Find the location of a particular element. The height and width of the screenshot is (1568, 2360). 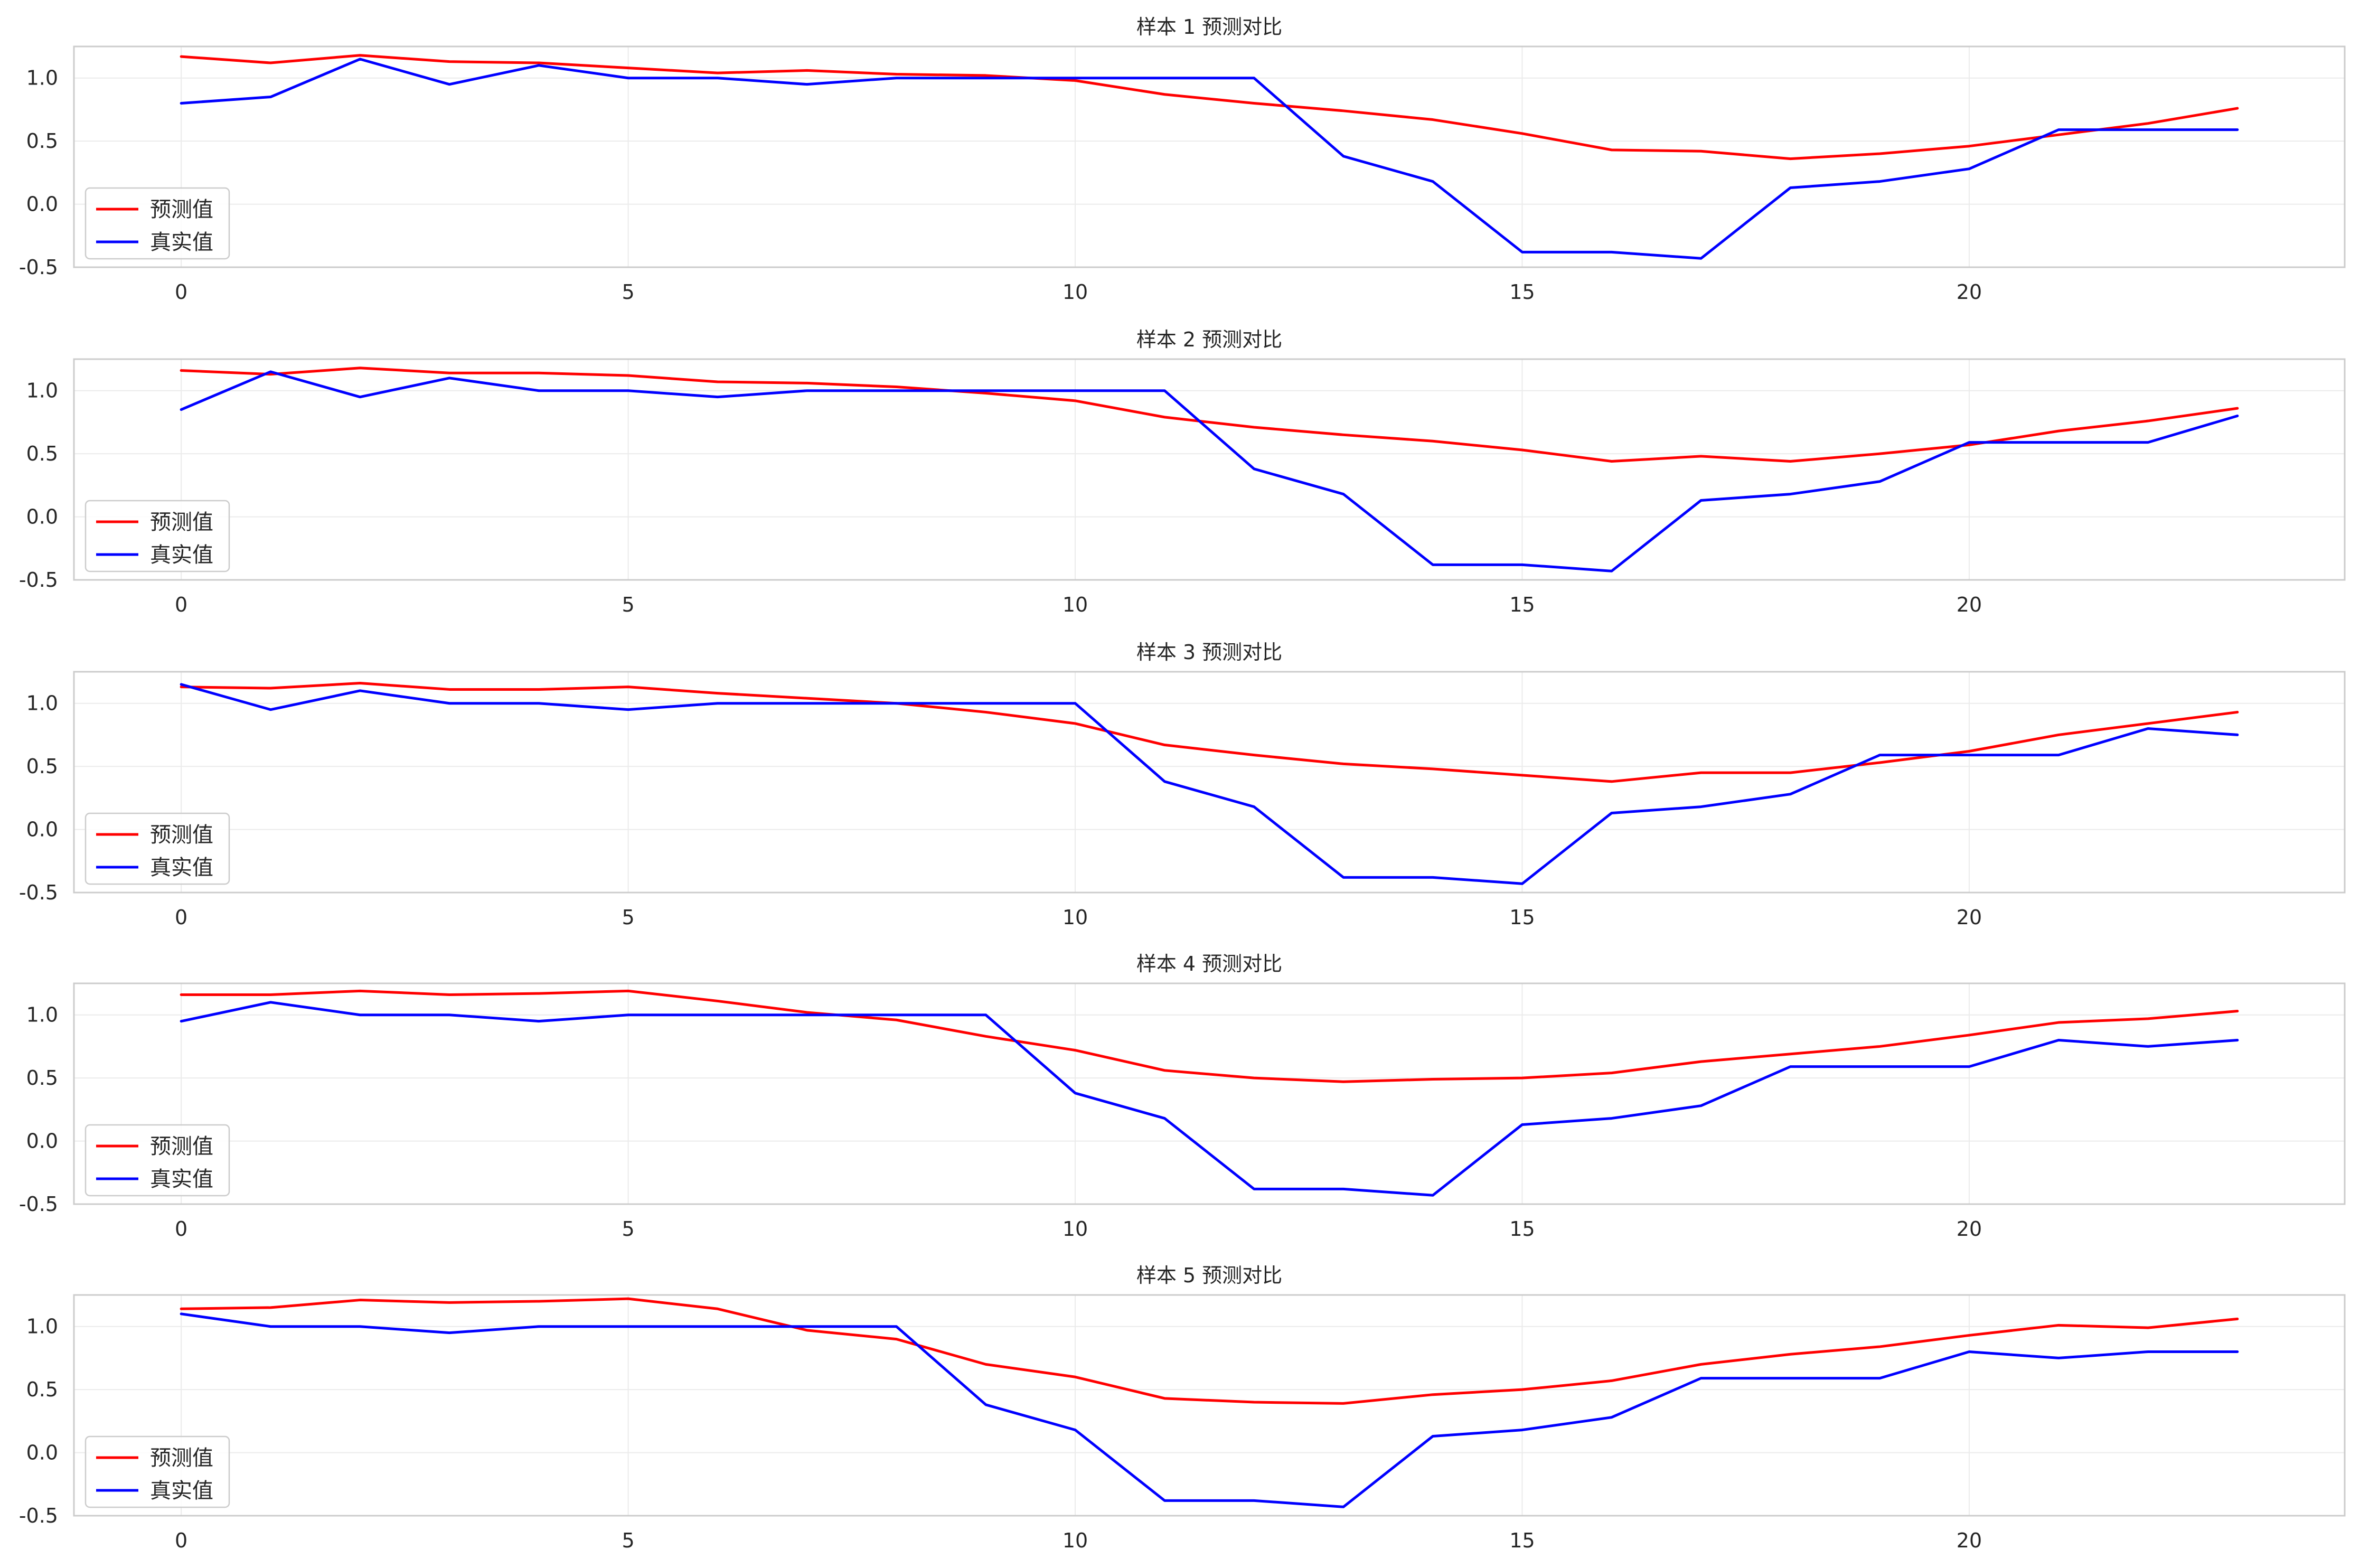

subplot-title: 样本 3 预测对比 is located at coordinates (1209, 653).